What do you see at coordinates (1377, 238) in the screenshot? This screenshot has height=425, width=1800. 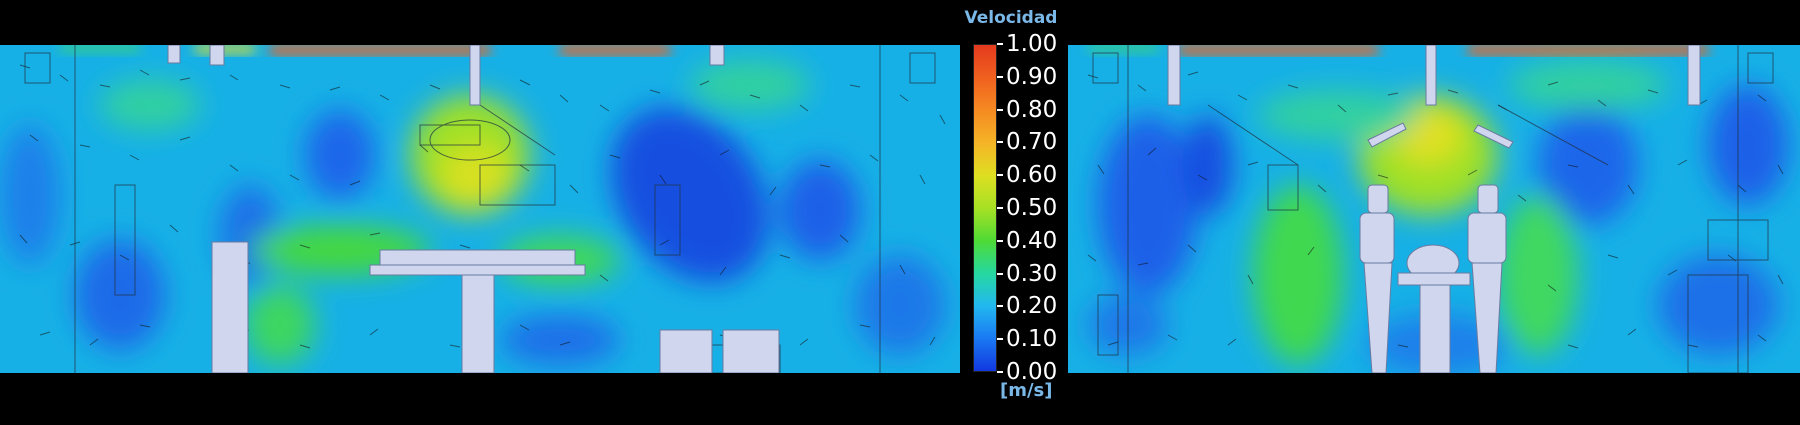 I see `surgeon-left-torso` at bounding box center [1377, 238].